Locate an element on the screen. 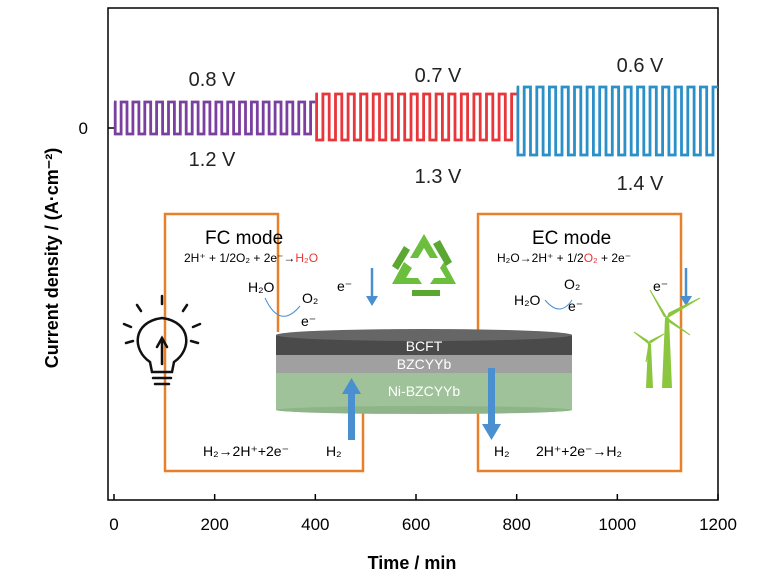 The image size is (757, 585). layer-ni-bzcyyb is located at coordinates (424, 391).